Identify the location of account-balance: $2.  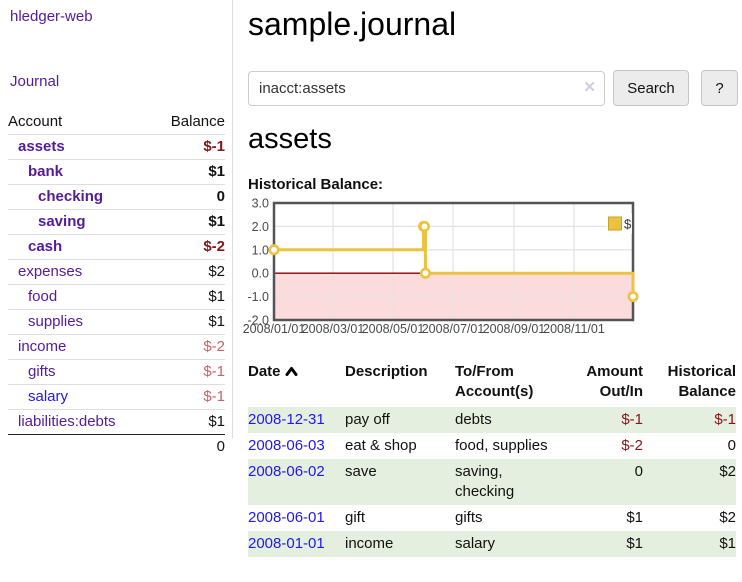
(188, 272).